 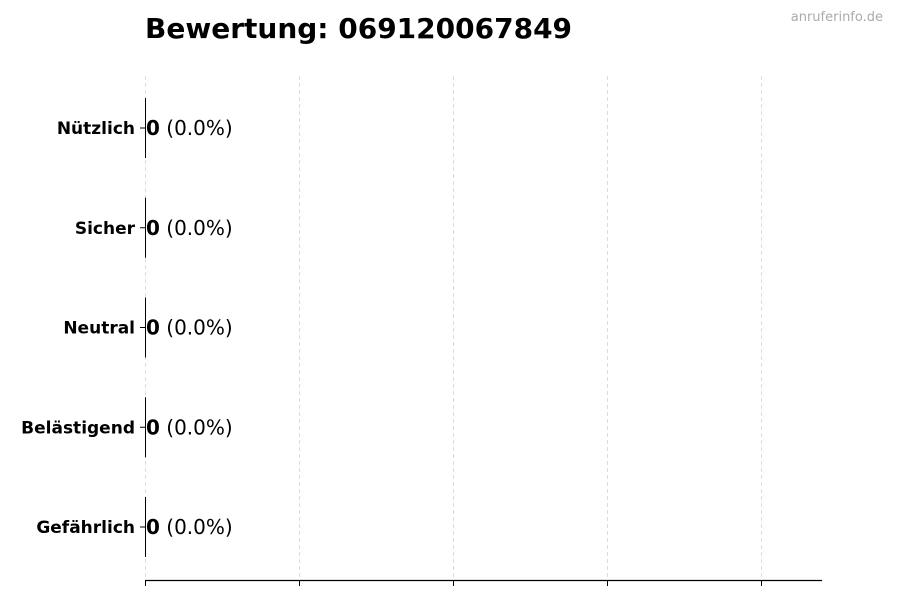 What do you see at coordinates (105, 229) in the screenshot?
I see `category-label: Sicher` at bounding box center [105, 229].